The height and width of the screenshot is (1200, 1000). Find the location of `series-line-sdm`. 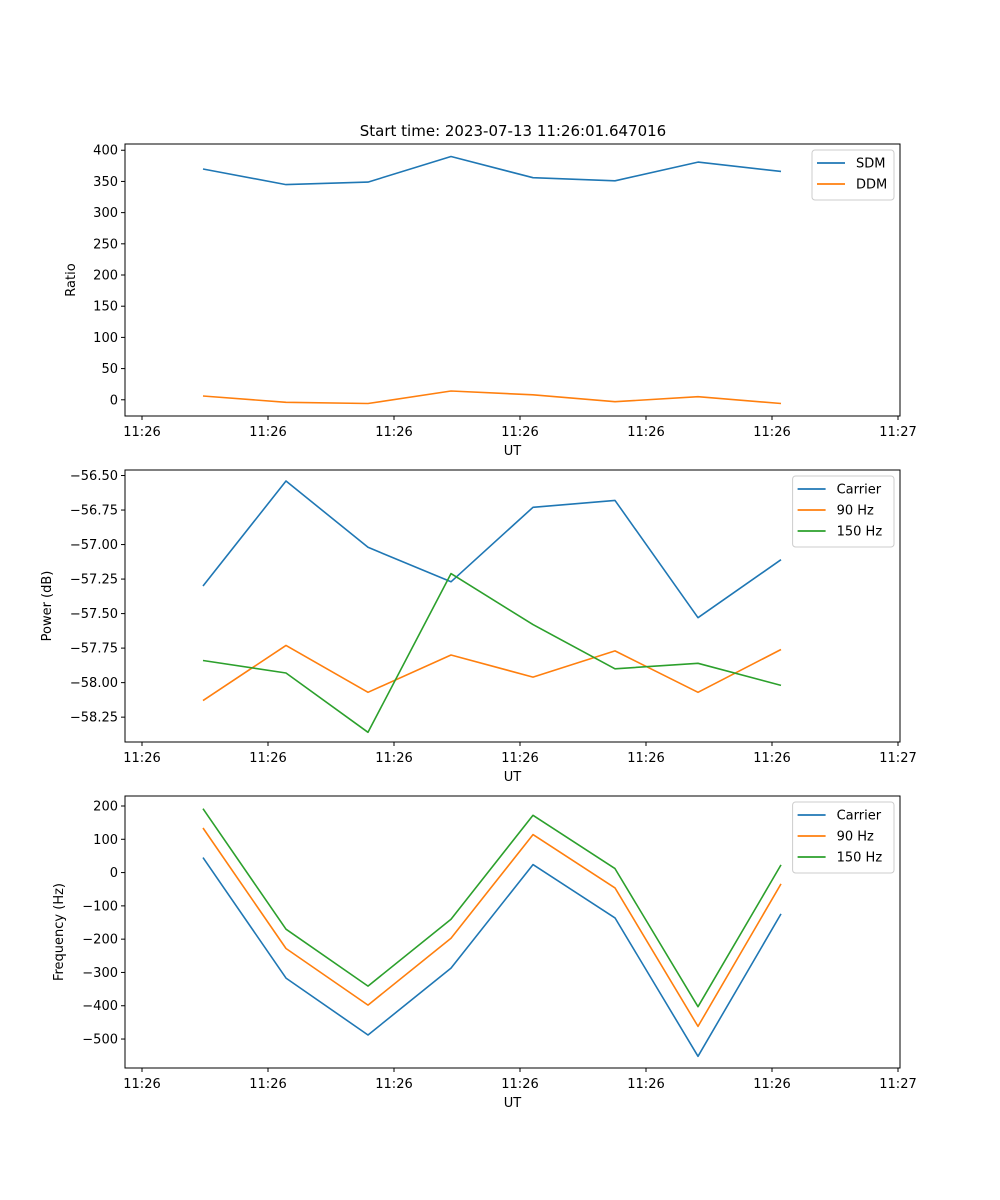

series-line-sdm is located at coordinates (492, 170).